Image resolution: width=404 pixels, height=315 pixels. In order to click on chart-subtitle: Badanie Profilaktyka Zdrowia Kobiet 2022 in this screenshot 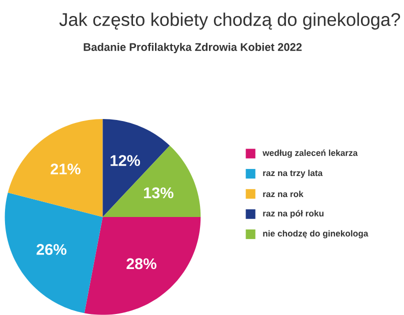, I will do `click(193, 48)`.